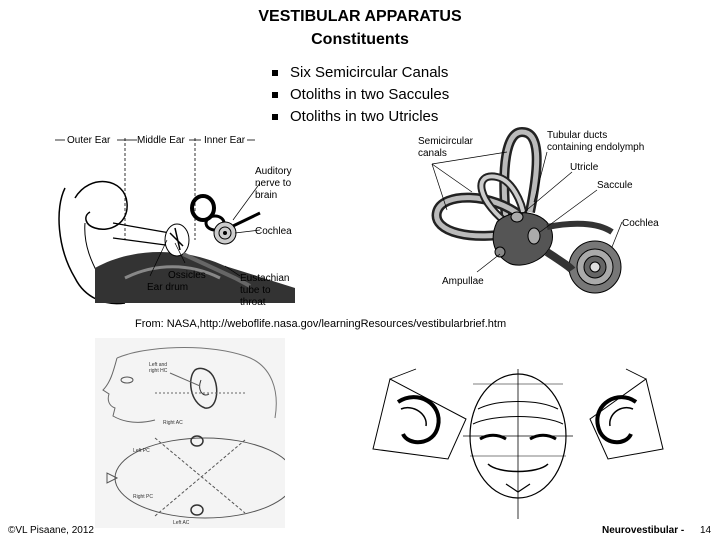 This screenshot has width=720, height=540. I want to click on left-right-hc-label-2: right HC, so click(158, 371).